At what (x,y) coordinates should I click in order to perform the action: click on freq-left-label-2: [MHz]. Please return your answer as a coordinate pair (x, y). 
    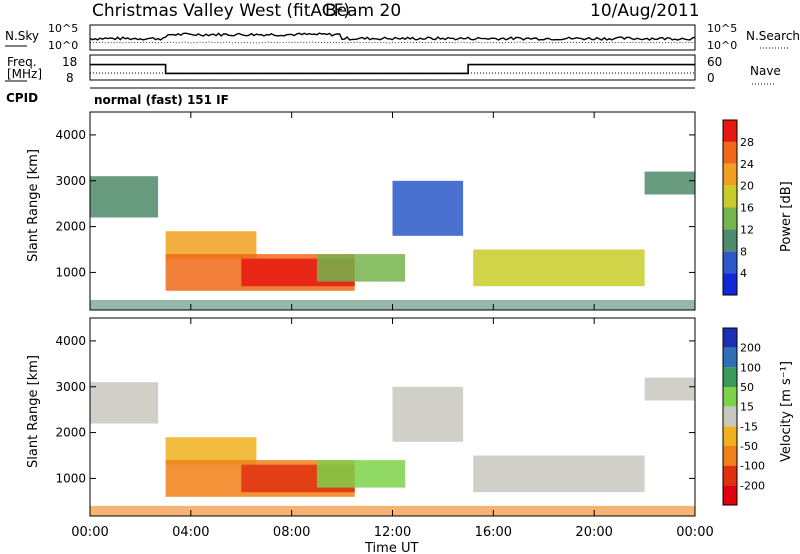
    Looking at the image, I should click on (24, 74).